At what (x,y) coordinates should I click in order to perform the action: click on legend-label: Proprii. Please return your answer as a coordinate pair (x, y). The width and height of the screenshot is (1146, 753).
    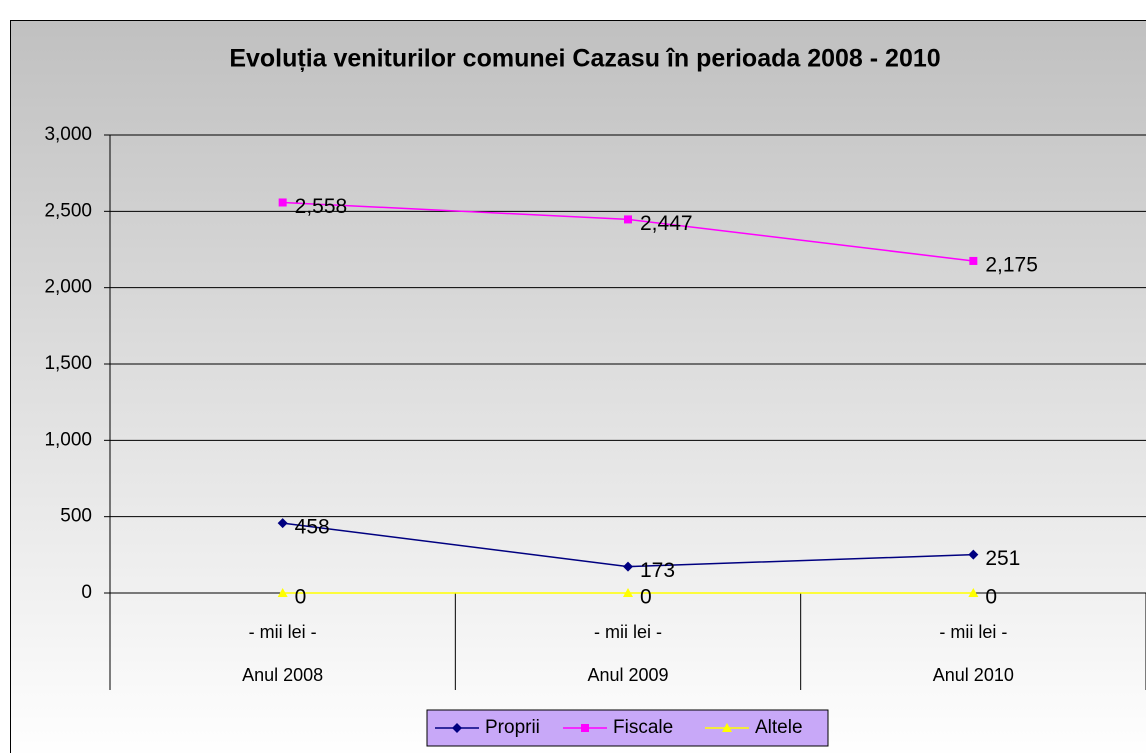
    Looking at the image, I should click on (512, 727).